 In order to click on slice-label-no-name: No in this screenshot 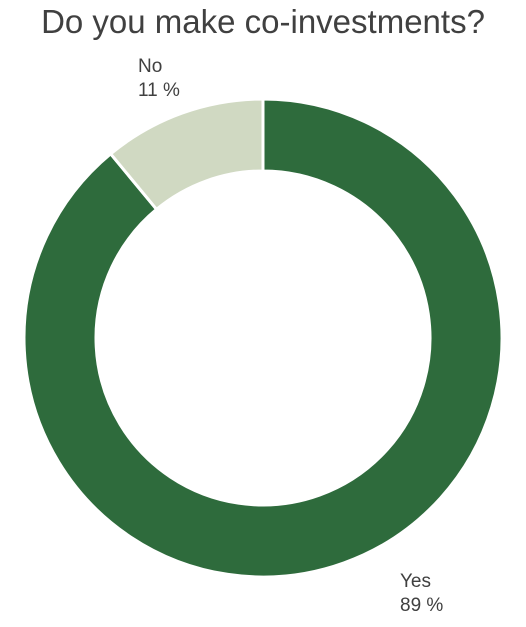, I will do `click(150, 66)`.